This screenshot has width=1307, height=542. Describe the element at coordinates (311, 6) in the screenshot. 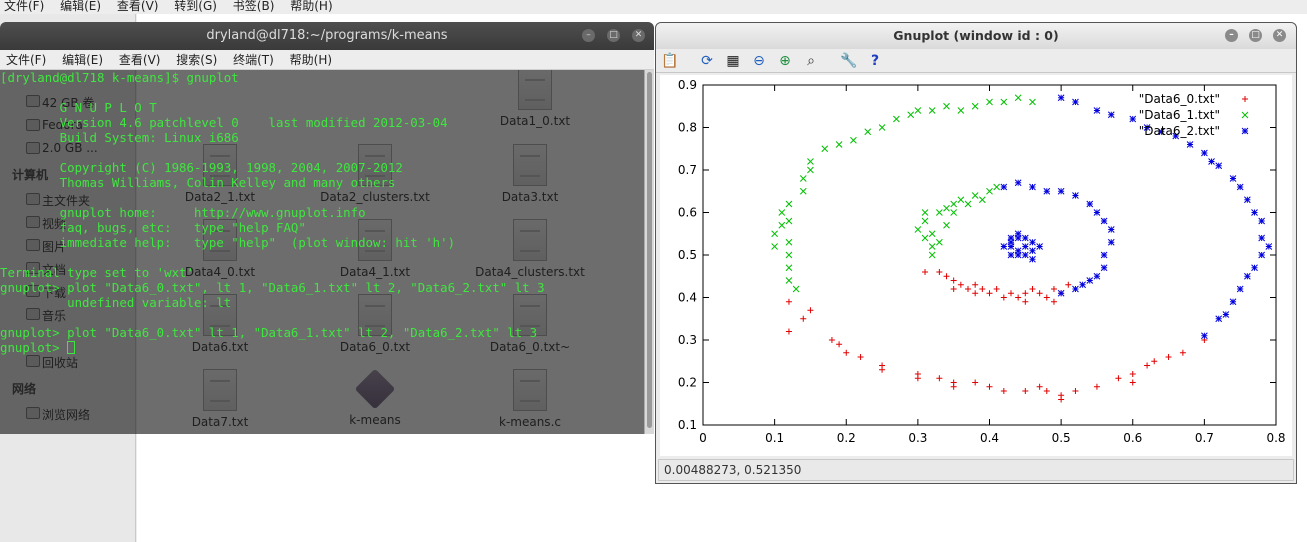

I see `fm-menu-help: 帮助(H)` at that location.